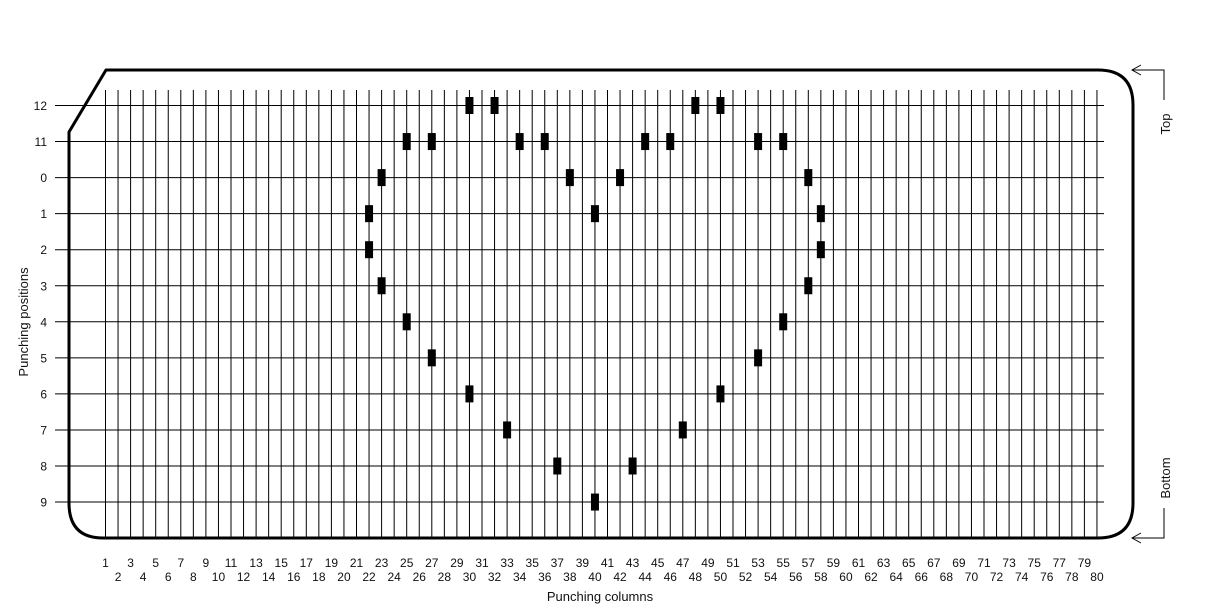 The height and width of the screenshot is (608, 1222). What do you see at coordinates (896, 577) in the screenshot?
I see `column-number-label: 64` at bounding box center [896, 577].